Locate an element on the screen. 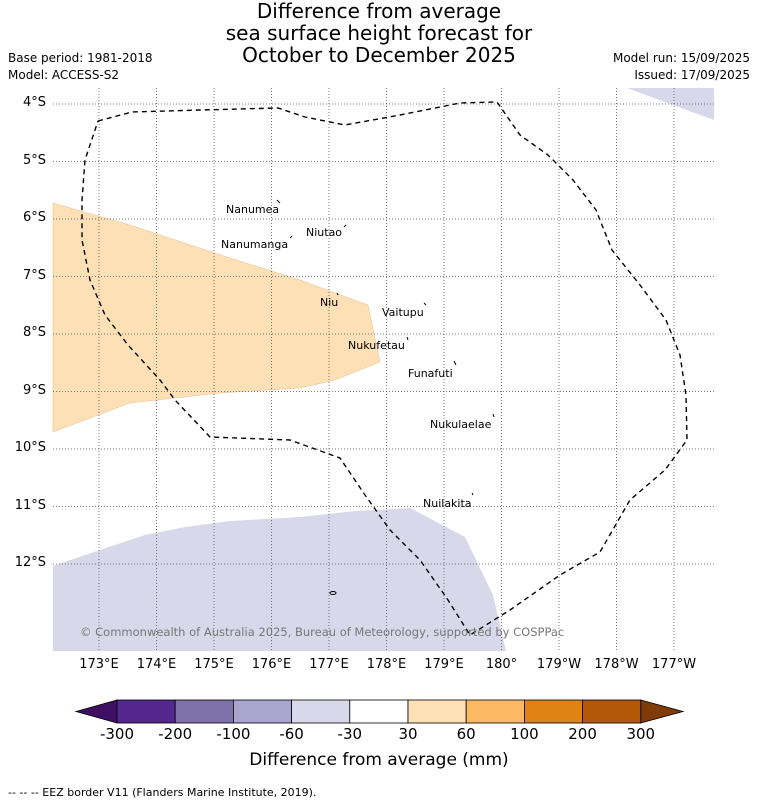  lat-label: 12°S is located at coordinates (30, 562).